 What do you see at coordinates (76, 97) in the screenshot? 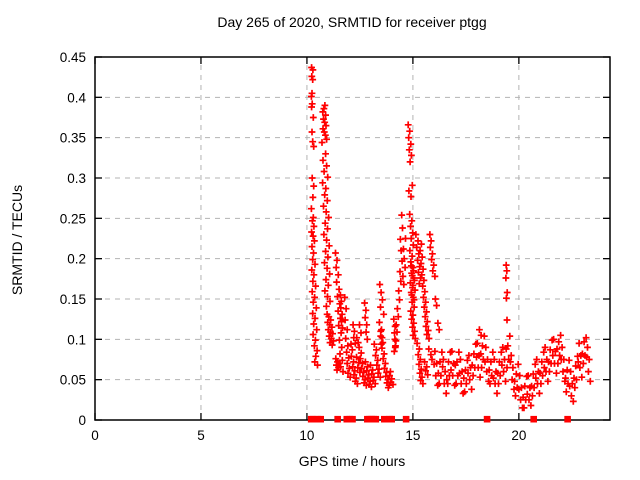
I see `y-tick-label: 0.4` at bounding box center [76, 97].